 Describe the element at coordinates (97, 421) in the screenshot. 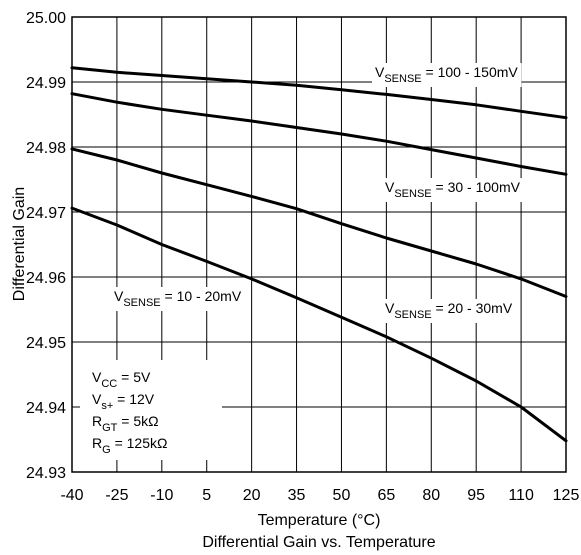

I see `condition-2-main: R` at that location.